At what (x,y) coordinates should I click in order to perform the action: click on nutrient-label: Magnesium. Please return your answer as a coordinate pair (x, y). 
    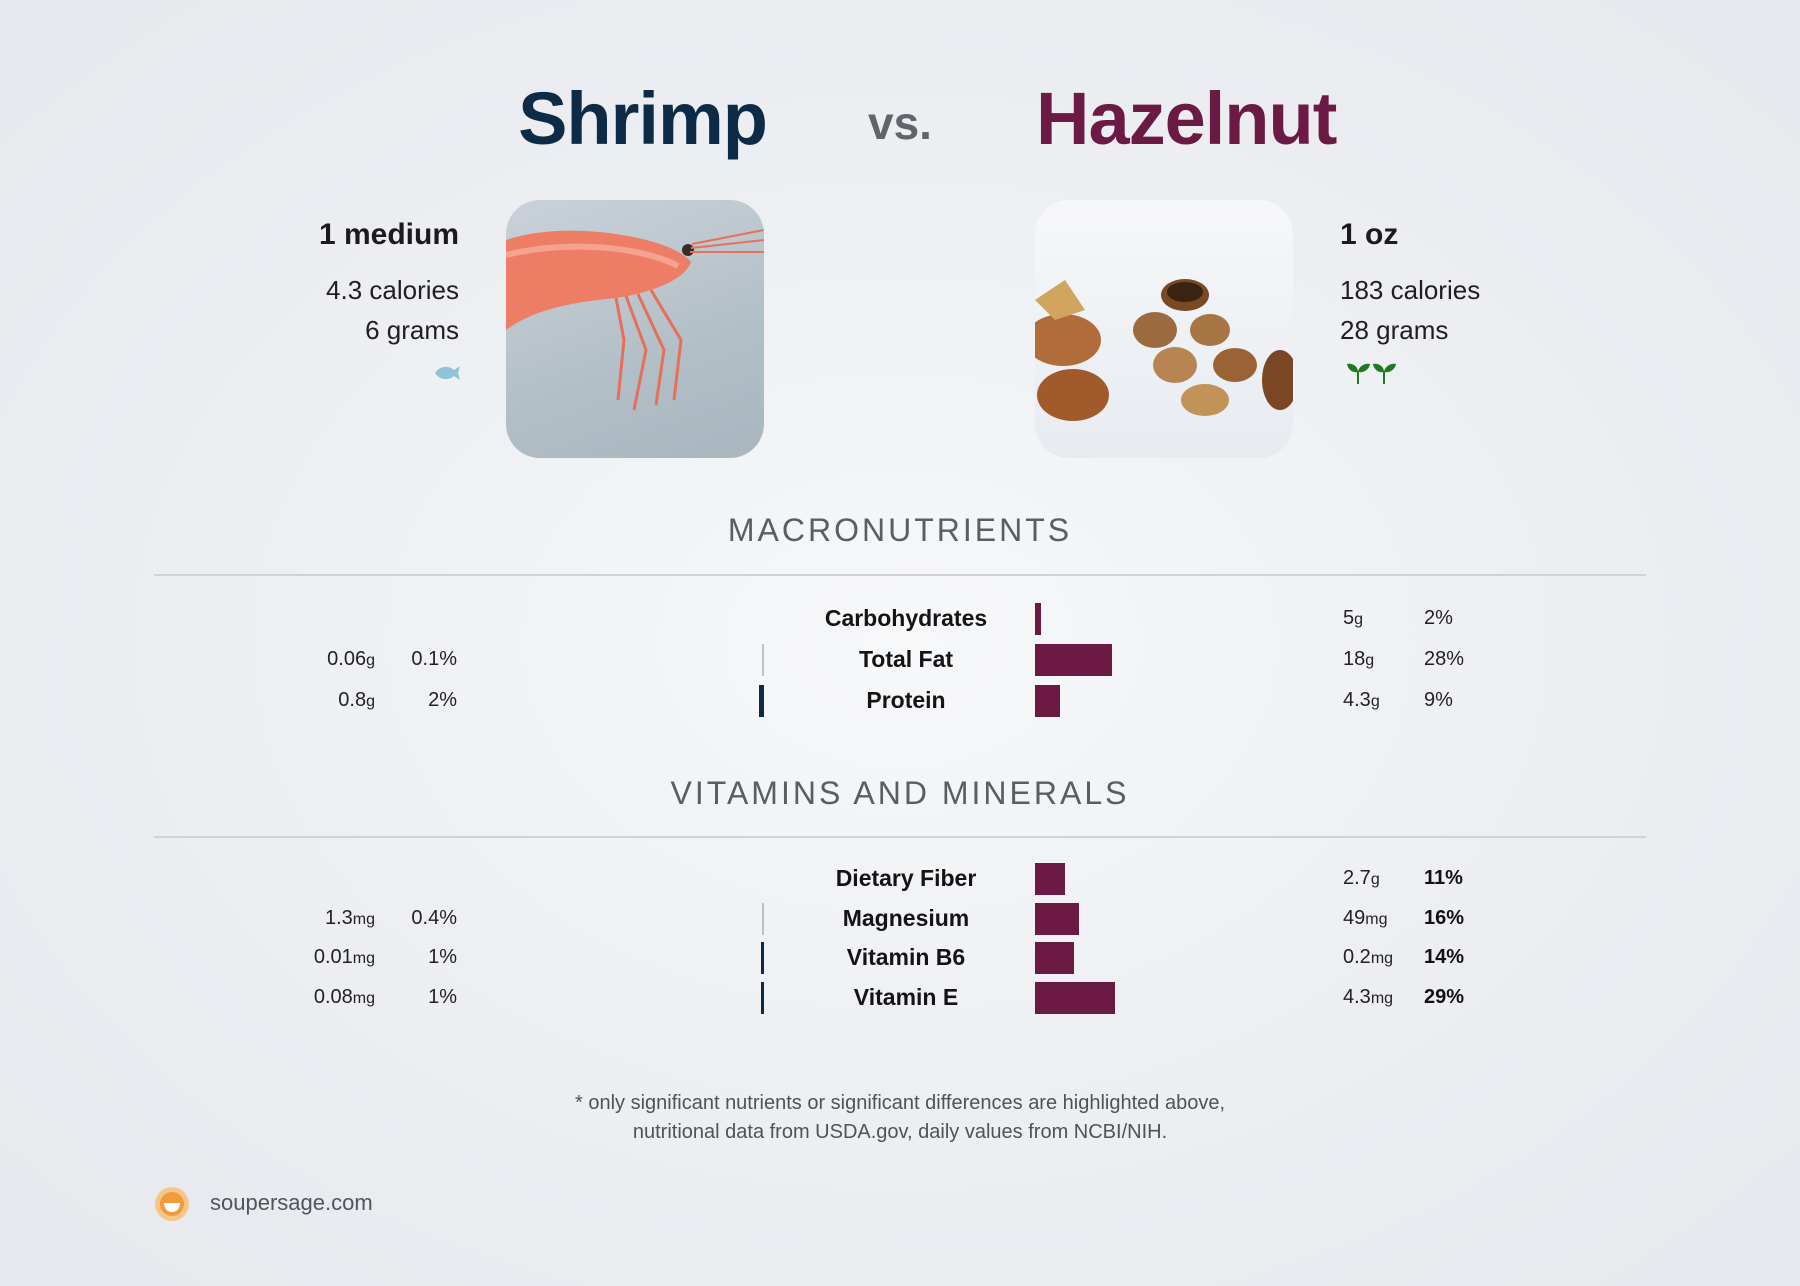
    Looking at the image, I should click on (906, 917).